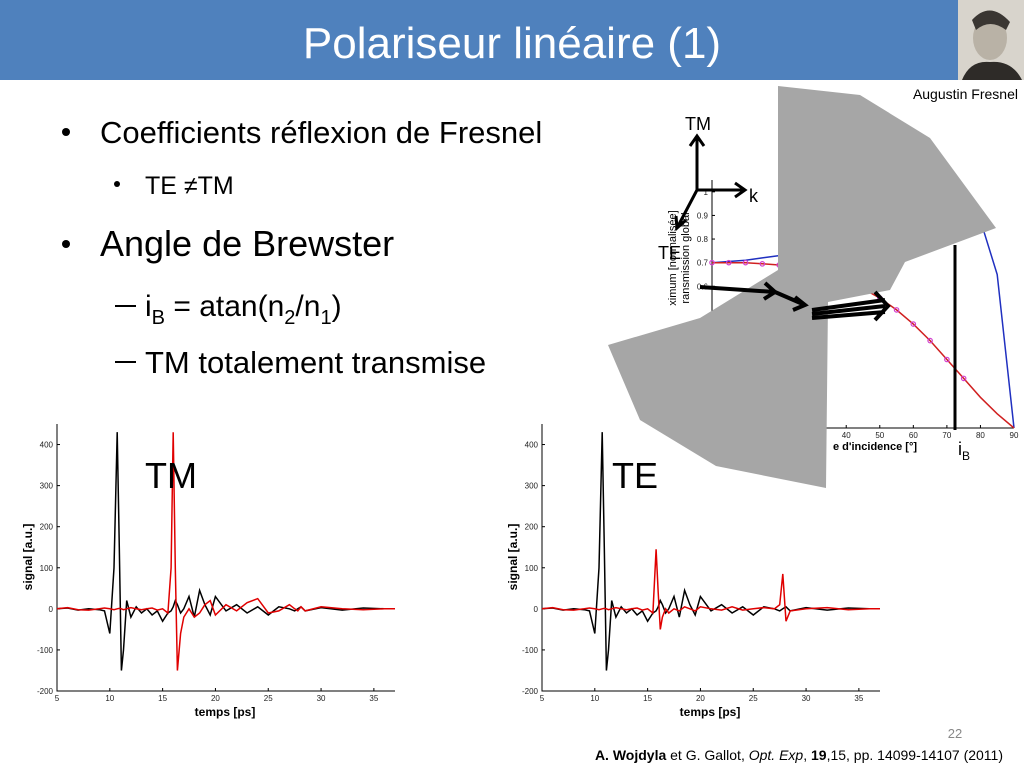  What do you see at coordinates (669, 253) in the screenshot?
I see `axis-te: TE` at bounding box center [669, 253].